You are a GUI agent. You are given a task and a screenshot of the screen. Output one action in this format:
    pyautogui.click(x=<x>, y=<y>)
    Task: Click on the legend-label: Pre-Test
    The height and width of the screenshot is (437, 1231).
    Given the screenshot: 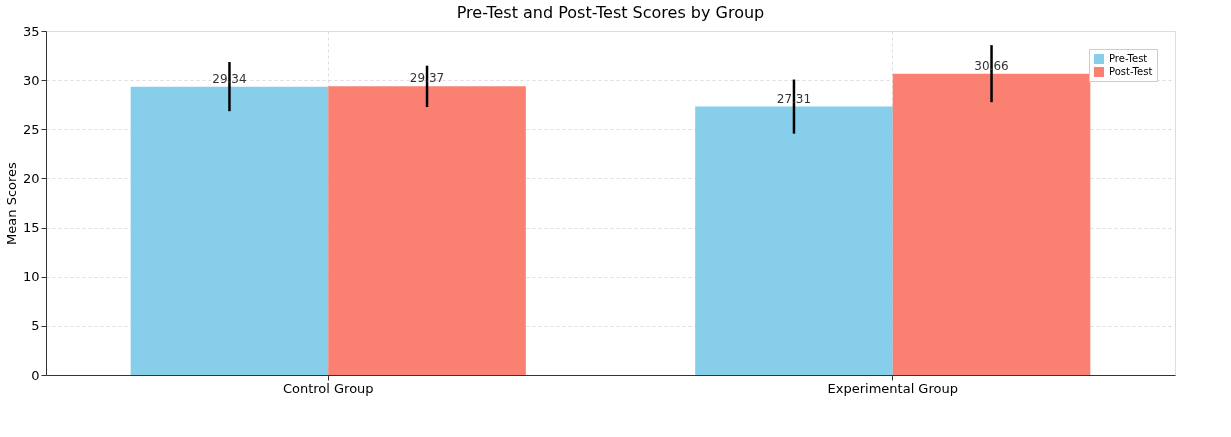 What is the action you would take?
    pyautogui.click(x=1128, y=58)
    